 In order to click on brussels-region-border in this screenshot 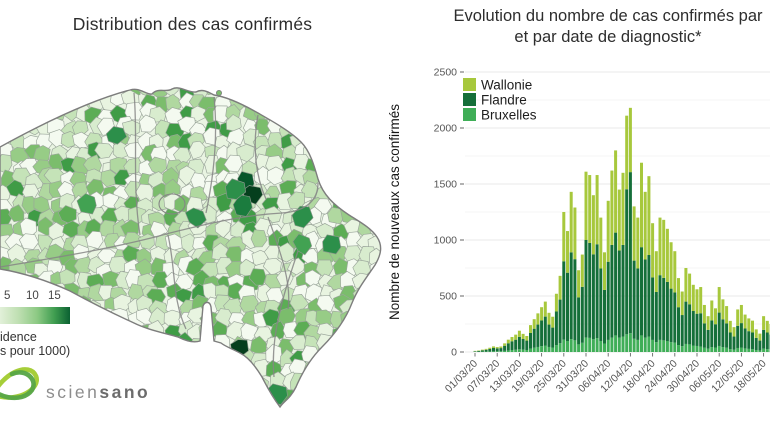, I will do `click(172, 204)`.